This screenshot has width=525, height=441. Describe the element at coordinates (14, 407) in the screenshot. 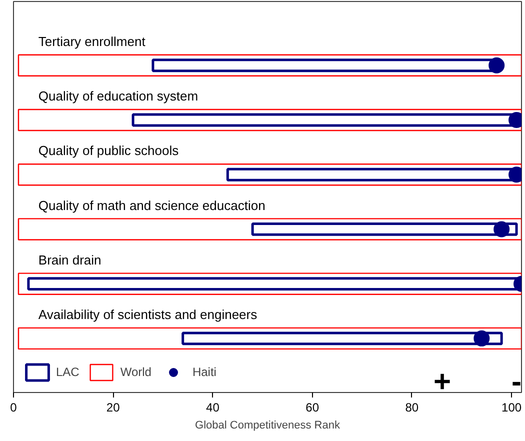

I see `x-tick-label: 0` at that location.